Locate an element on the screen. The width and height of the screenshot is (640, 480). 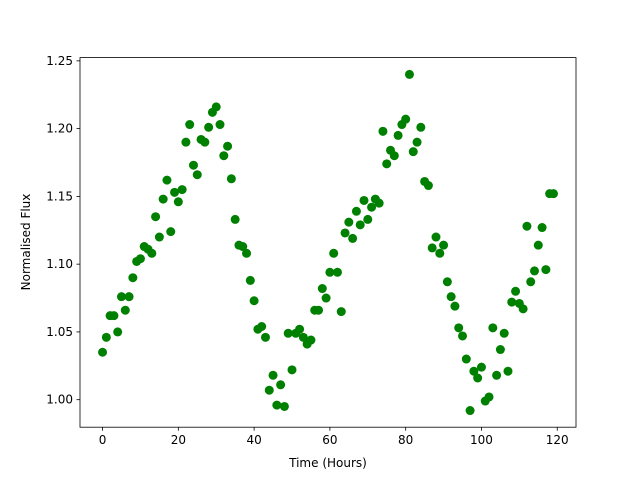
x-tick-label: 20 is located at coordinates (178, 440).